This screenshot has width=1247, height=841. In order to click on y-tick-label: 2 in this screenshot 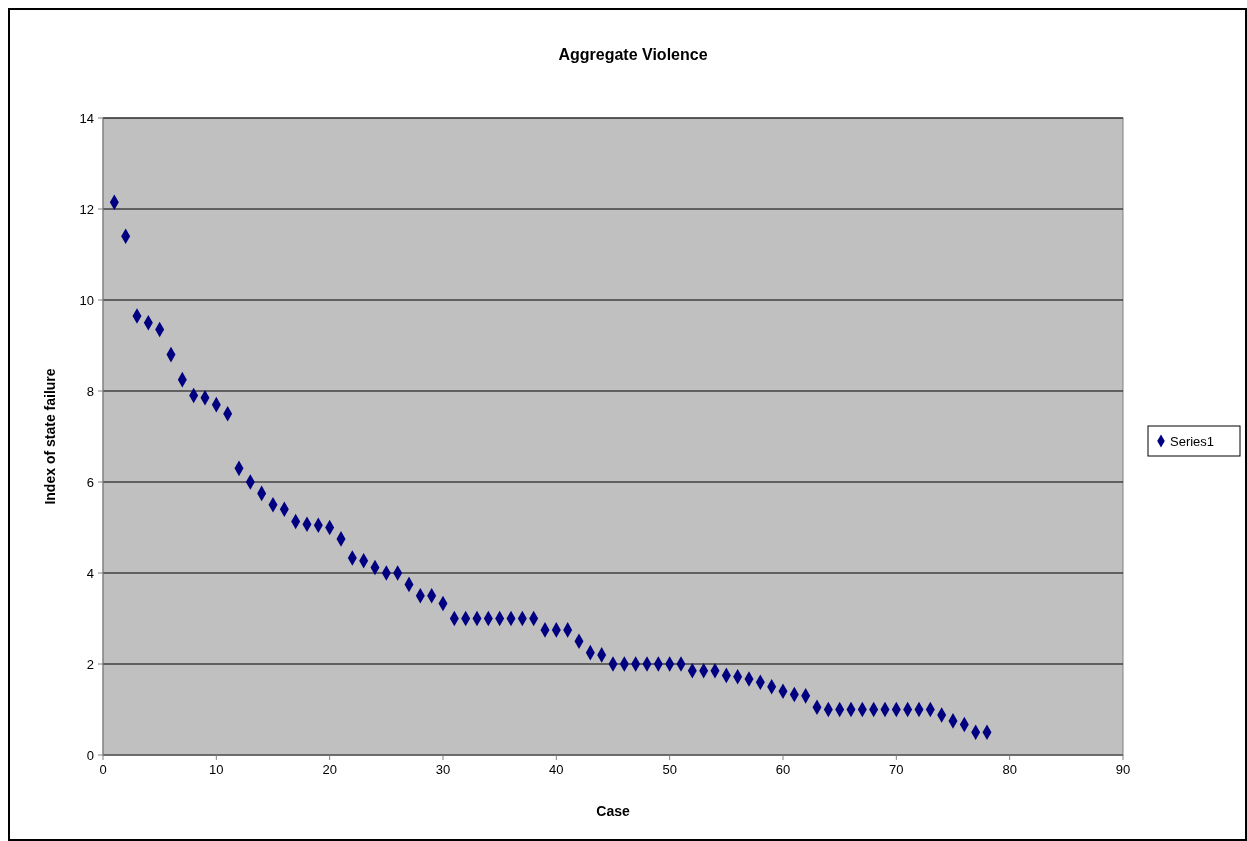, I will do `click(90, 664)`.